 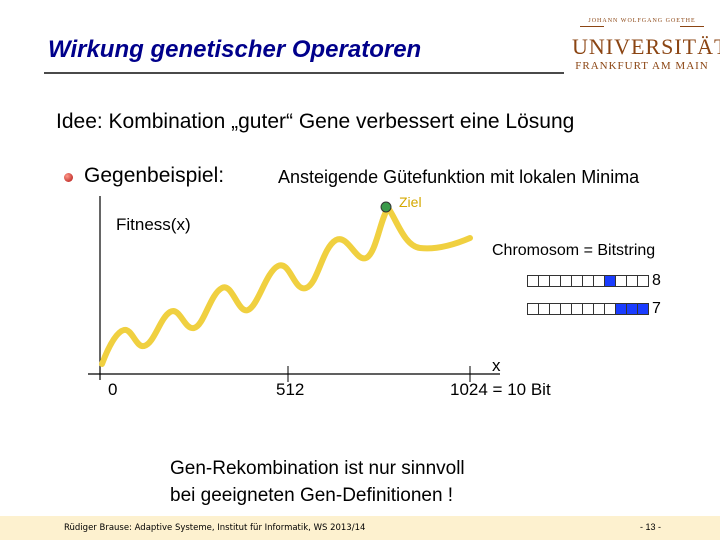 What do you see at coordinates (312, 495) in the screenshot?
I see `conclusion-line-2: bei geeigneten Gen-Definitionen !` at bounding box center [312, 495].